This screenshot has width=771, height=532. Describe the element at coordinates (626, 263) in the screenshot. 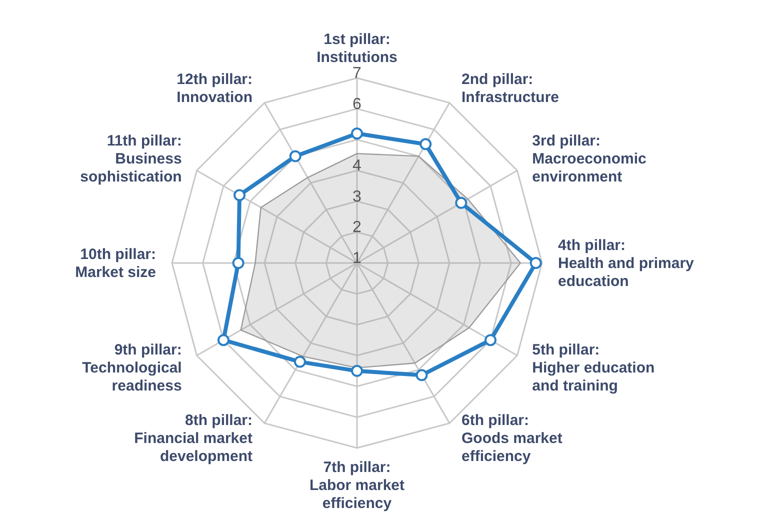

I see `spoke-label: 4th pillar: Health and primary education` at that location.